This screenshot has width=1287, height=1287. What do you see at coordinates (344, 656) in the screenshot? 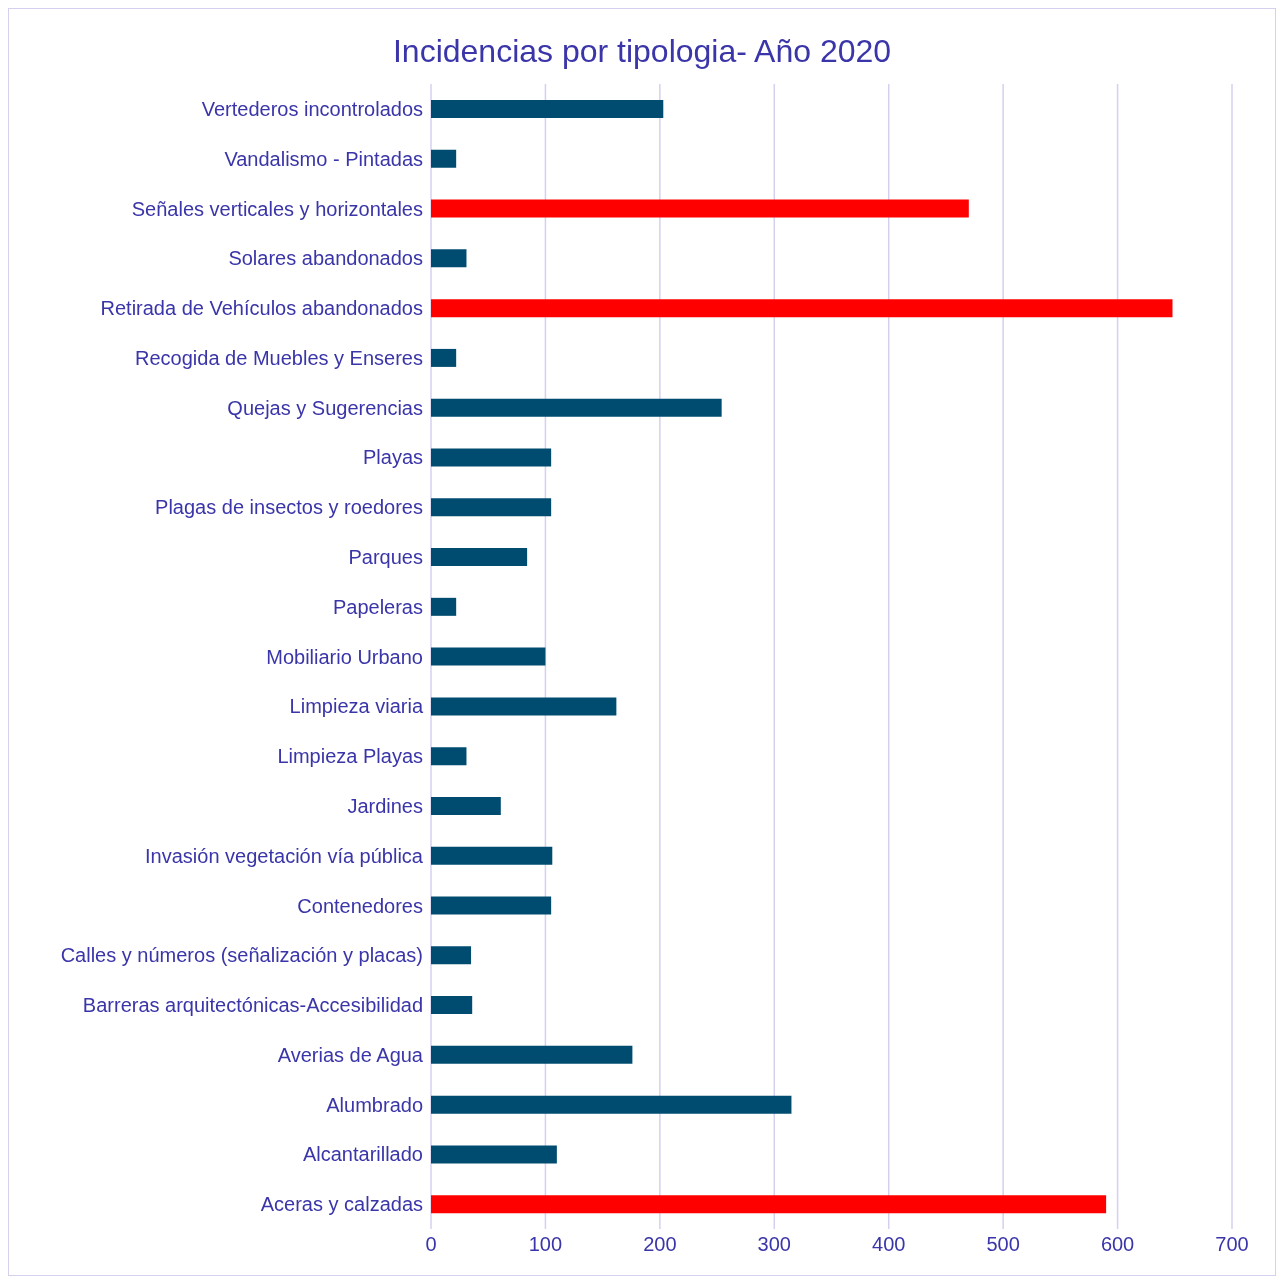
I see `y-tick-label: Mobiliario Urbano` at bounding box center [344, 656].